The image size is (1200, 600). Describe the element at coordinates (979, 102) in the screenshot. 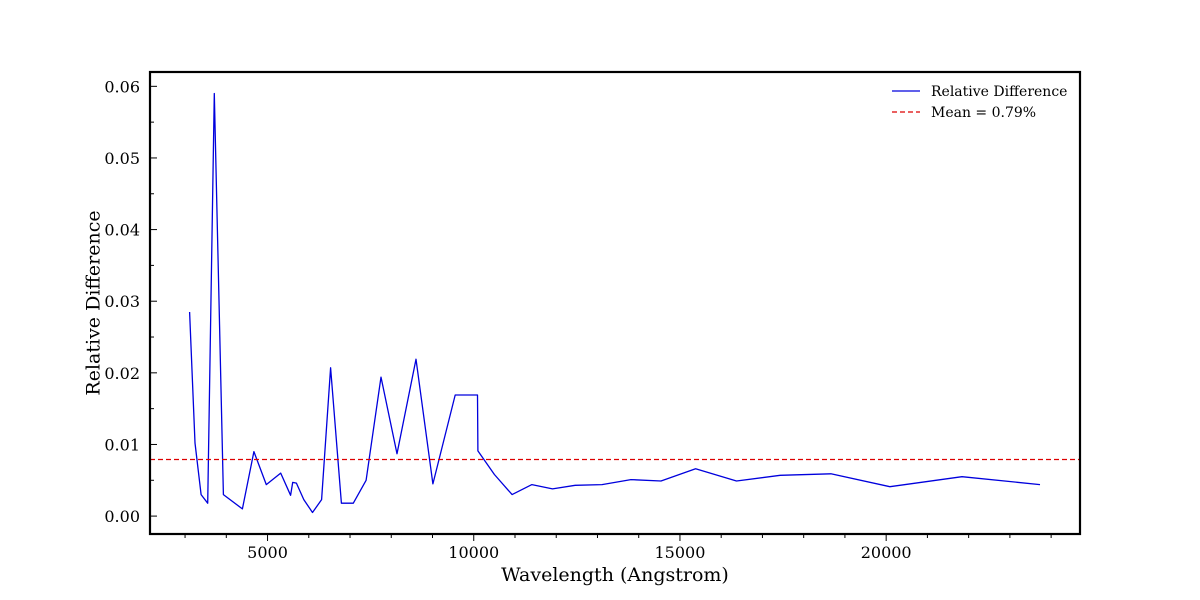

I see `legend: Relative Difference Mean = 0.79%` at that location.